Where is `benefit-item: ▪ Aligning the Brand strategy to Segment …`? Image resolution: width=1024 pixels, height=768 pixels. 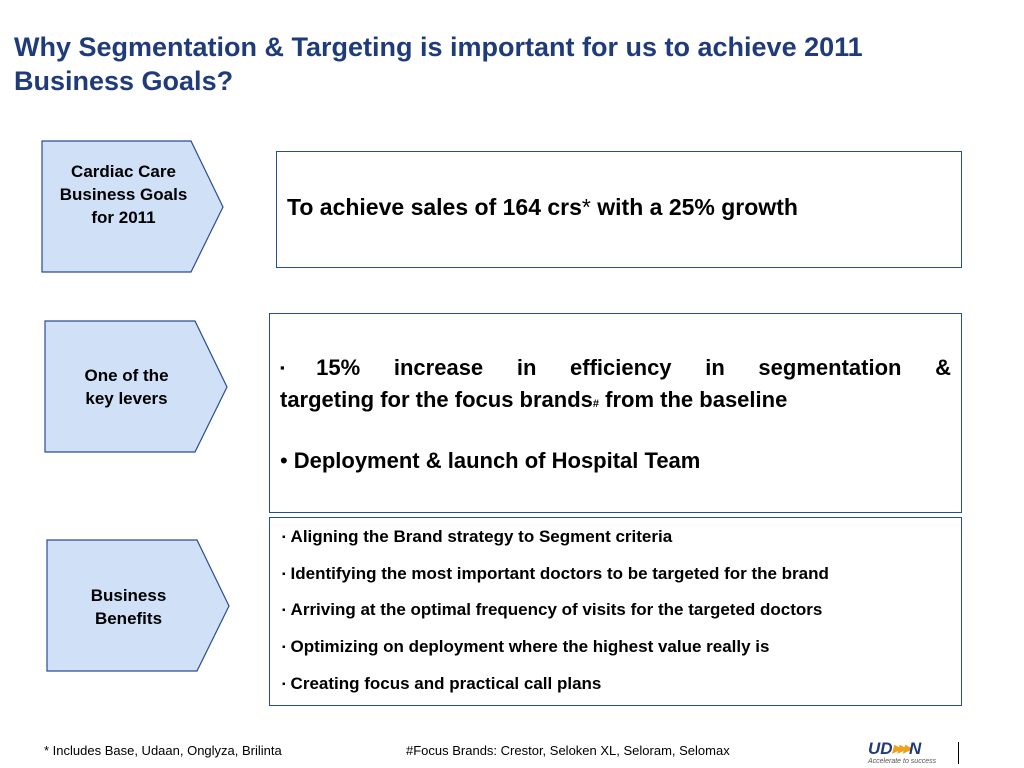
benefit-item: ▪ Aligning the Brand strategy to Segment … is located at coordinates (477, 537).